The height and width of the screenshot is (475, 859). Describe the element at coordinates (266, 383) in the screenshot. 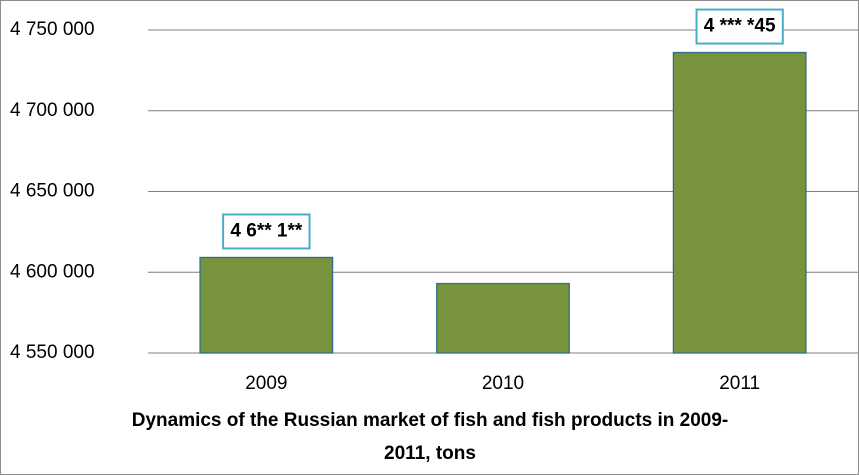

I see `x-tick-label: 2009` at that location.